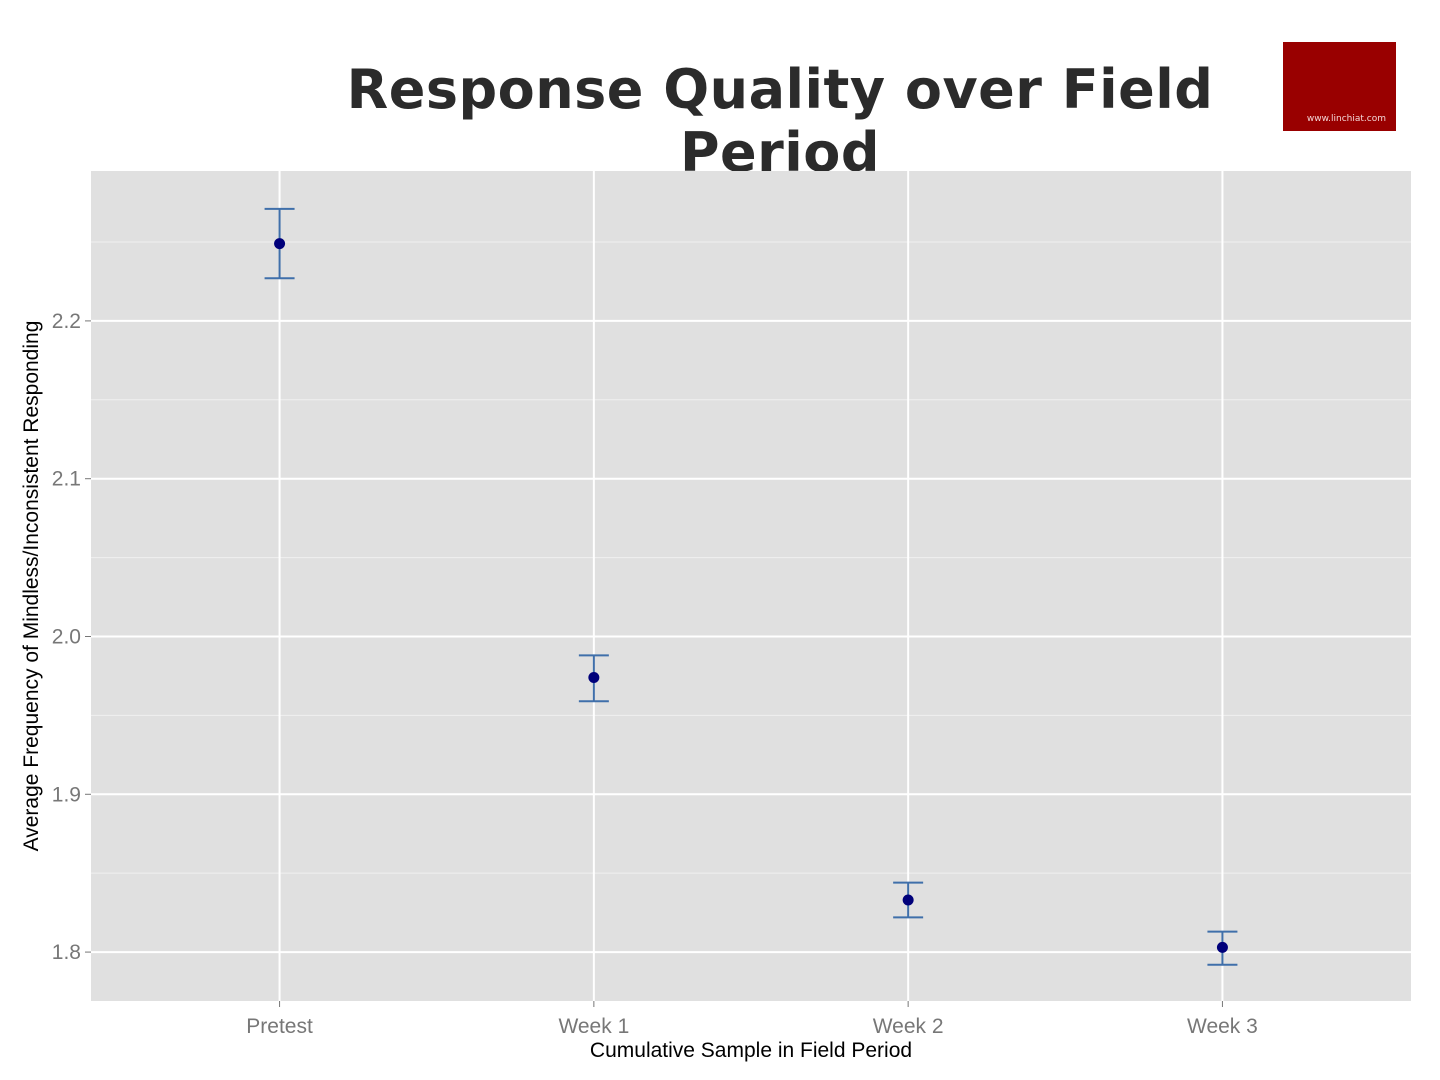 The image size is (1440, 1080). I want to click on logo-url-text: www.linchiat.com, so click(1346, 119).